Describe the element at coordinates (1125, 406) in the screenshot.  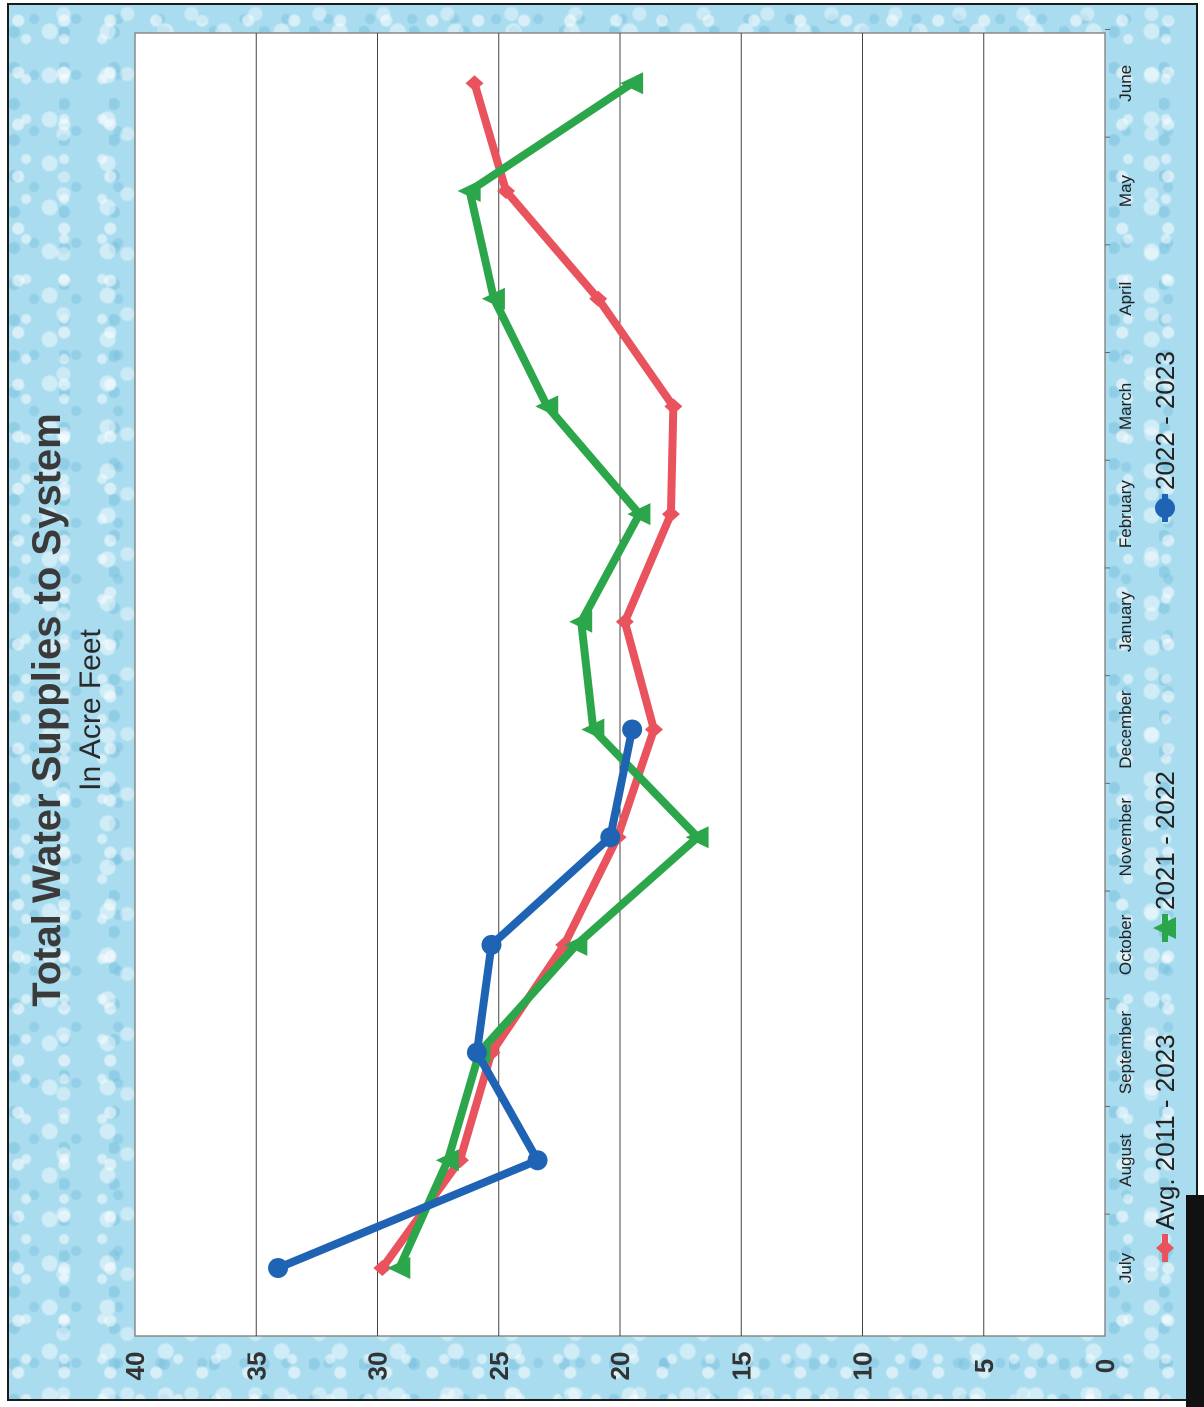
I see `x-tick-label: March` at that location.